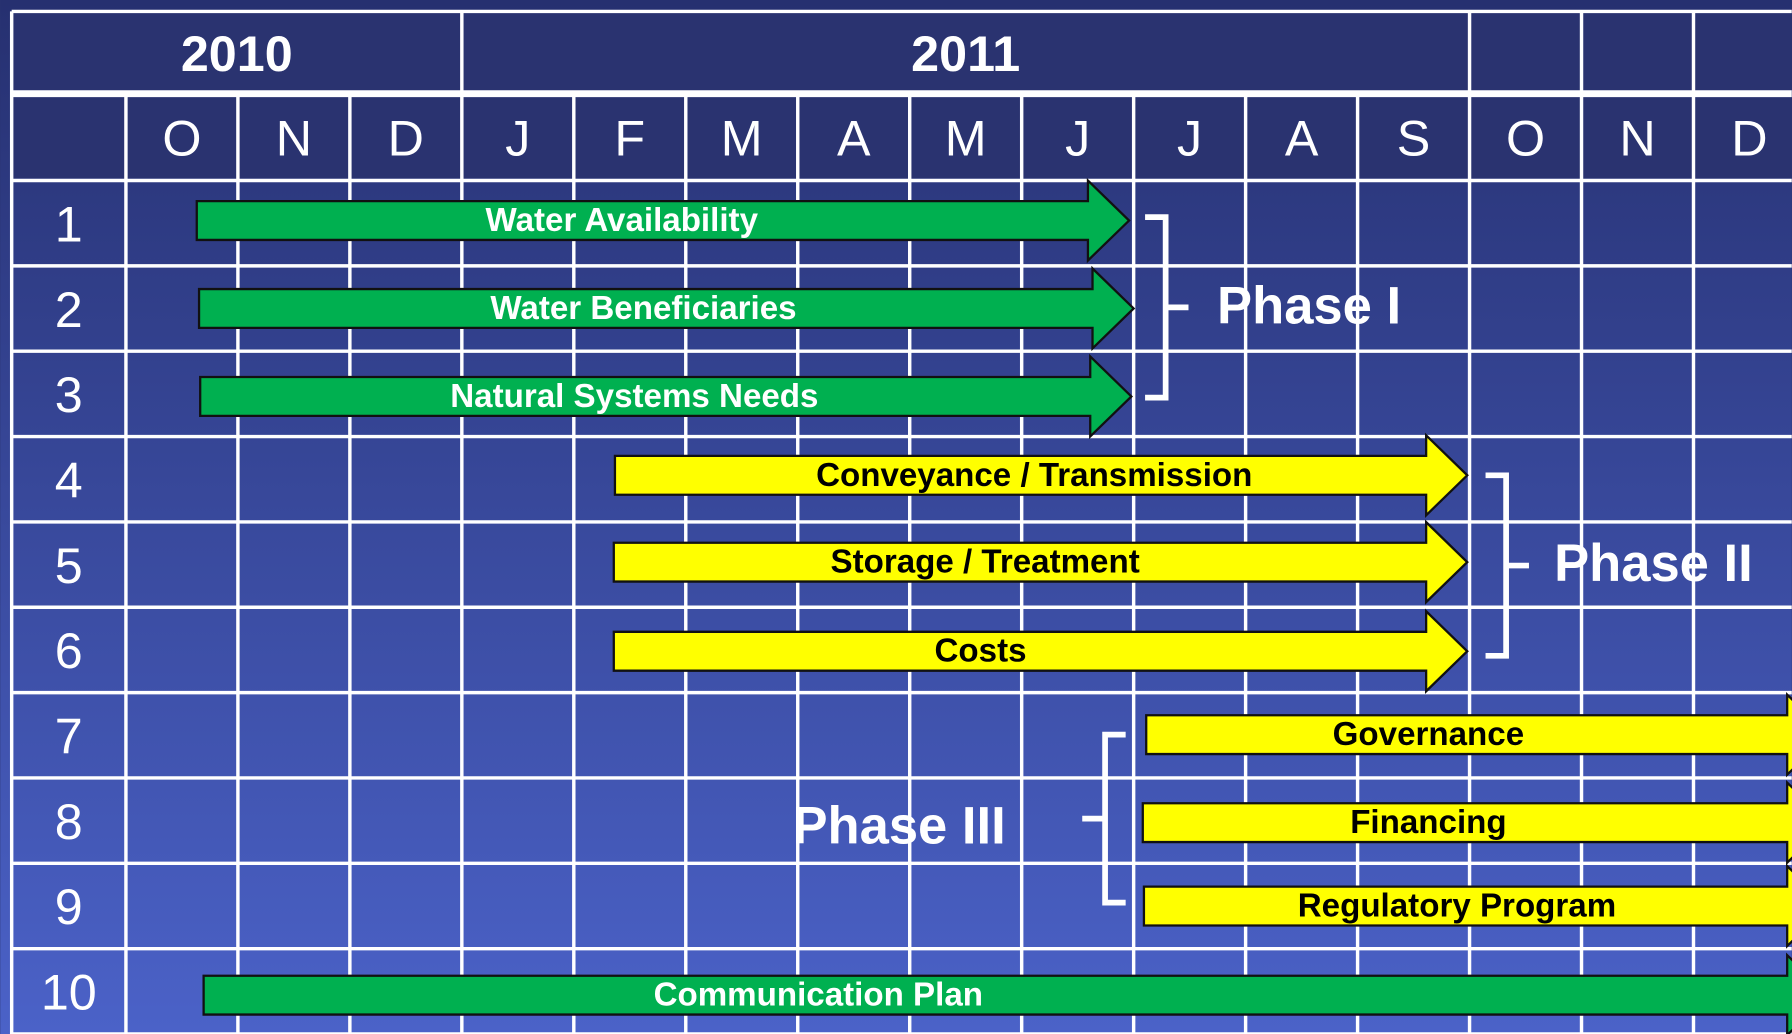  I want to click on task-label: Storage / Treatment, so click(984, 562).